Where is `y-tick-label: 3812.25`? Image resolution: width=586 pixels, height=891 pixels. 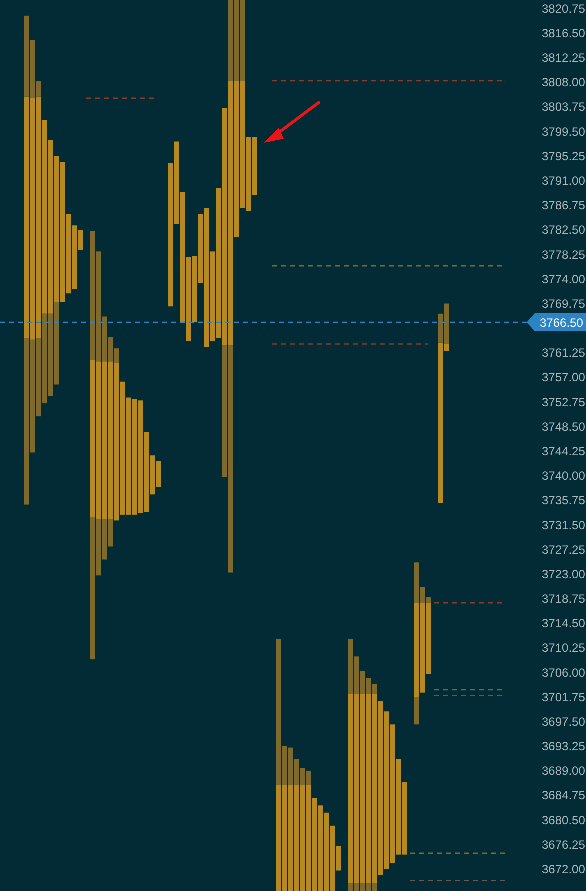 y-tick-label: 3812.25 is located at coordinates (564, 58).